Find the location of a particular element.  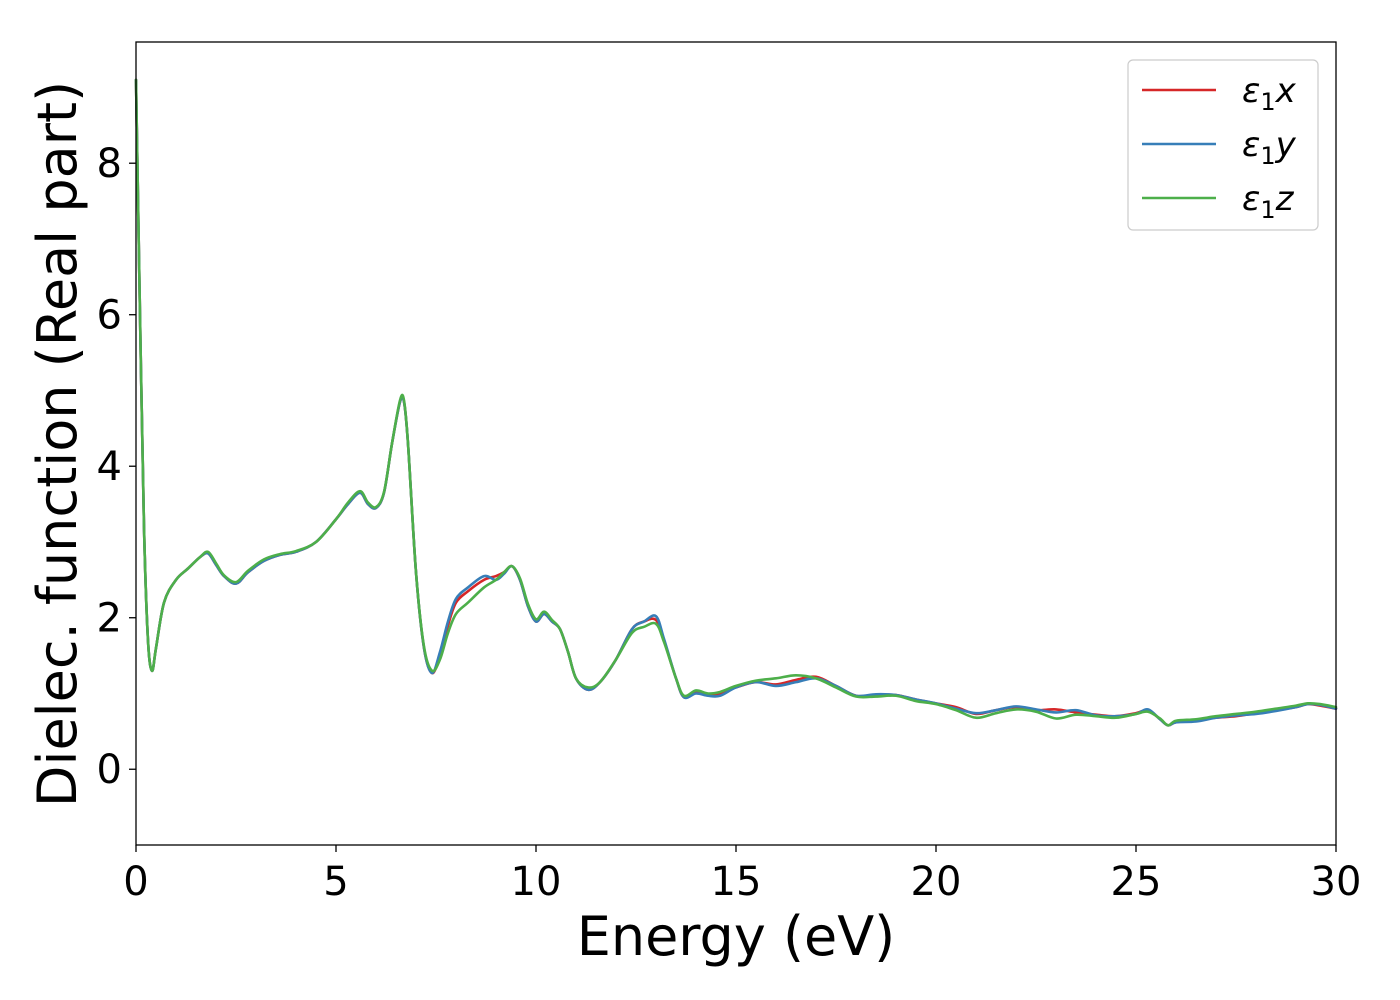

y-tick-label: 6 is located at coordinates (109, 316).